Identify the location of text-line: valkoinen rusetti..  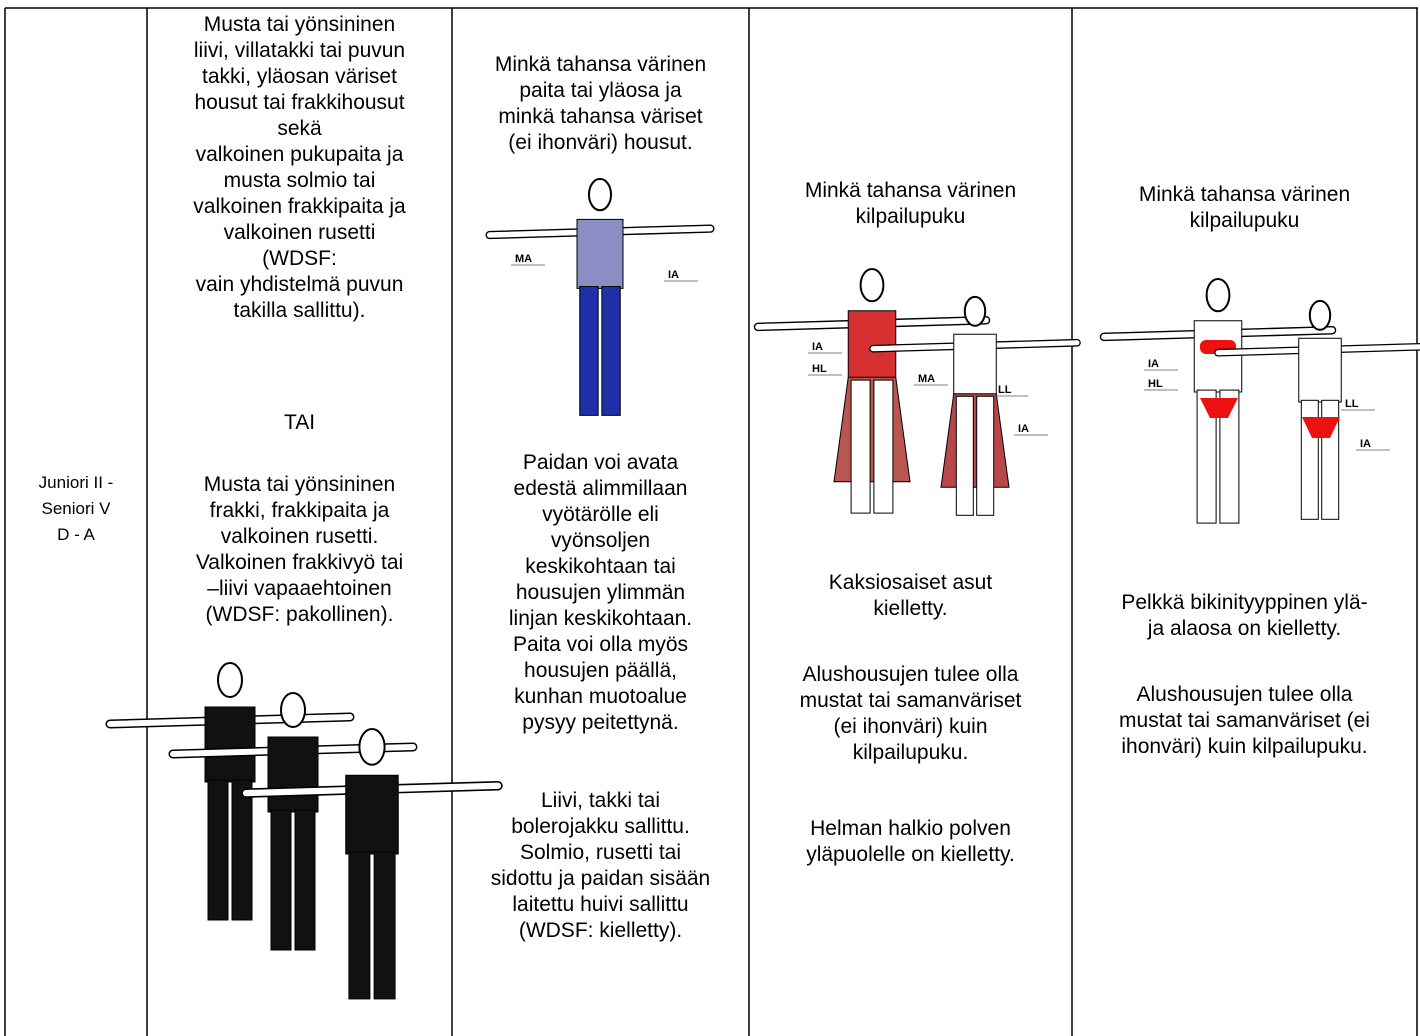
(299, 536).